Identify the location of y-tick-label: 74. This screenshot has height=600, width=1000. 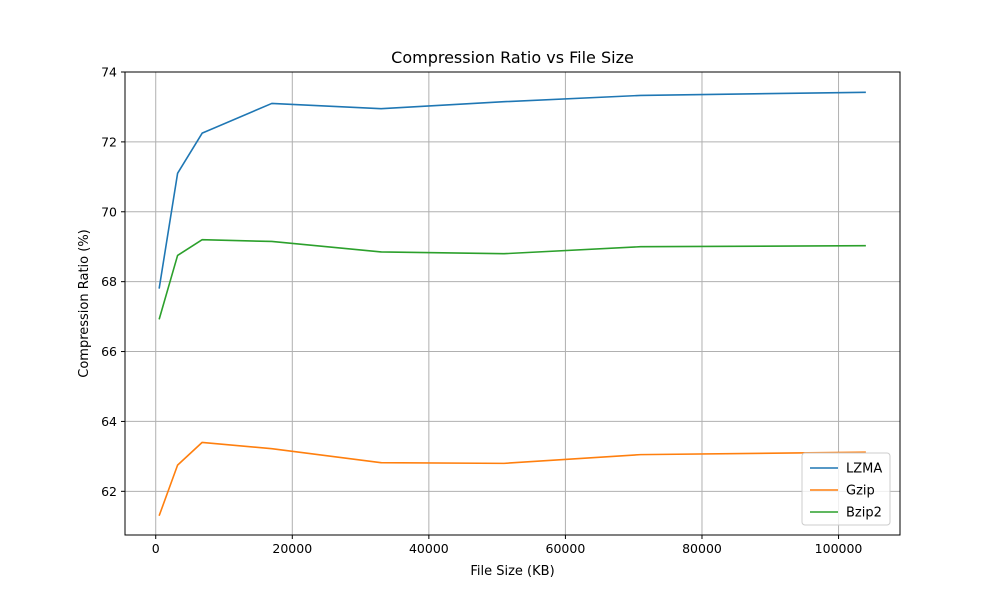
(109, 72).